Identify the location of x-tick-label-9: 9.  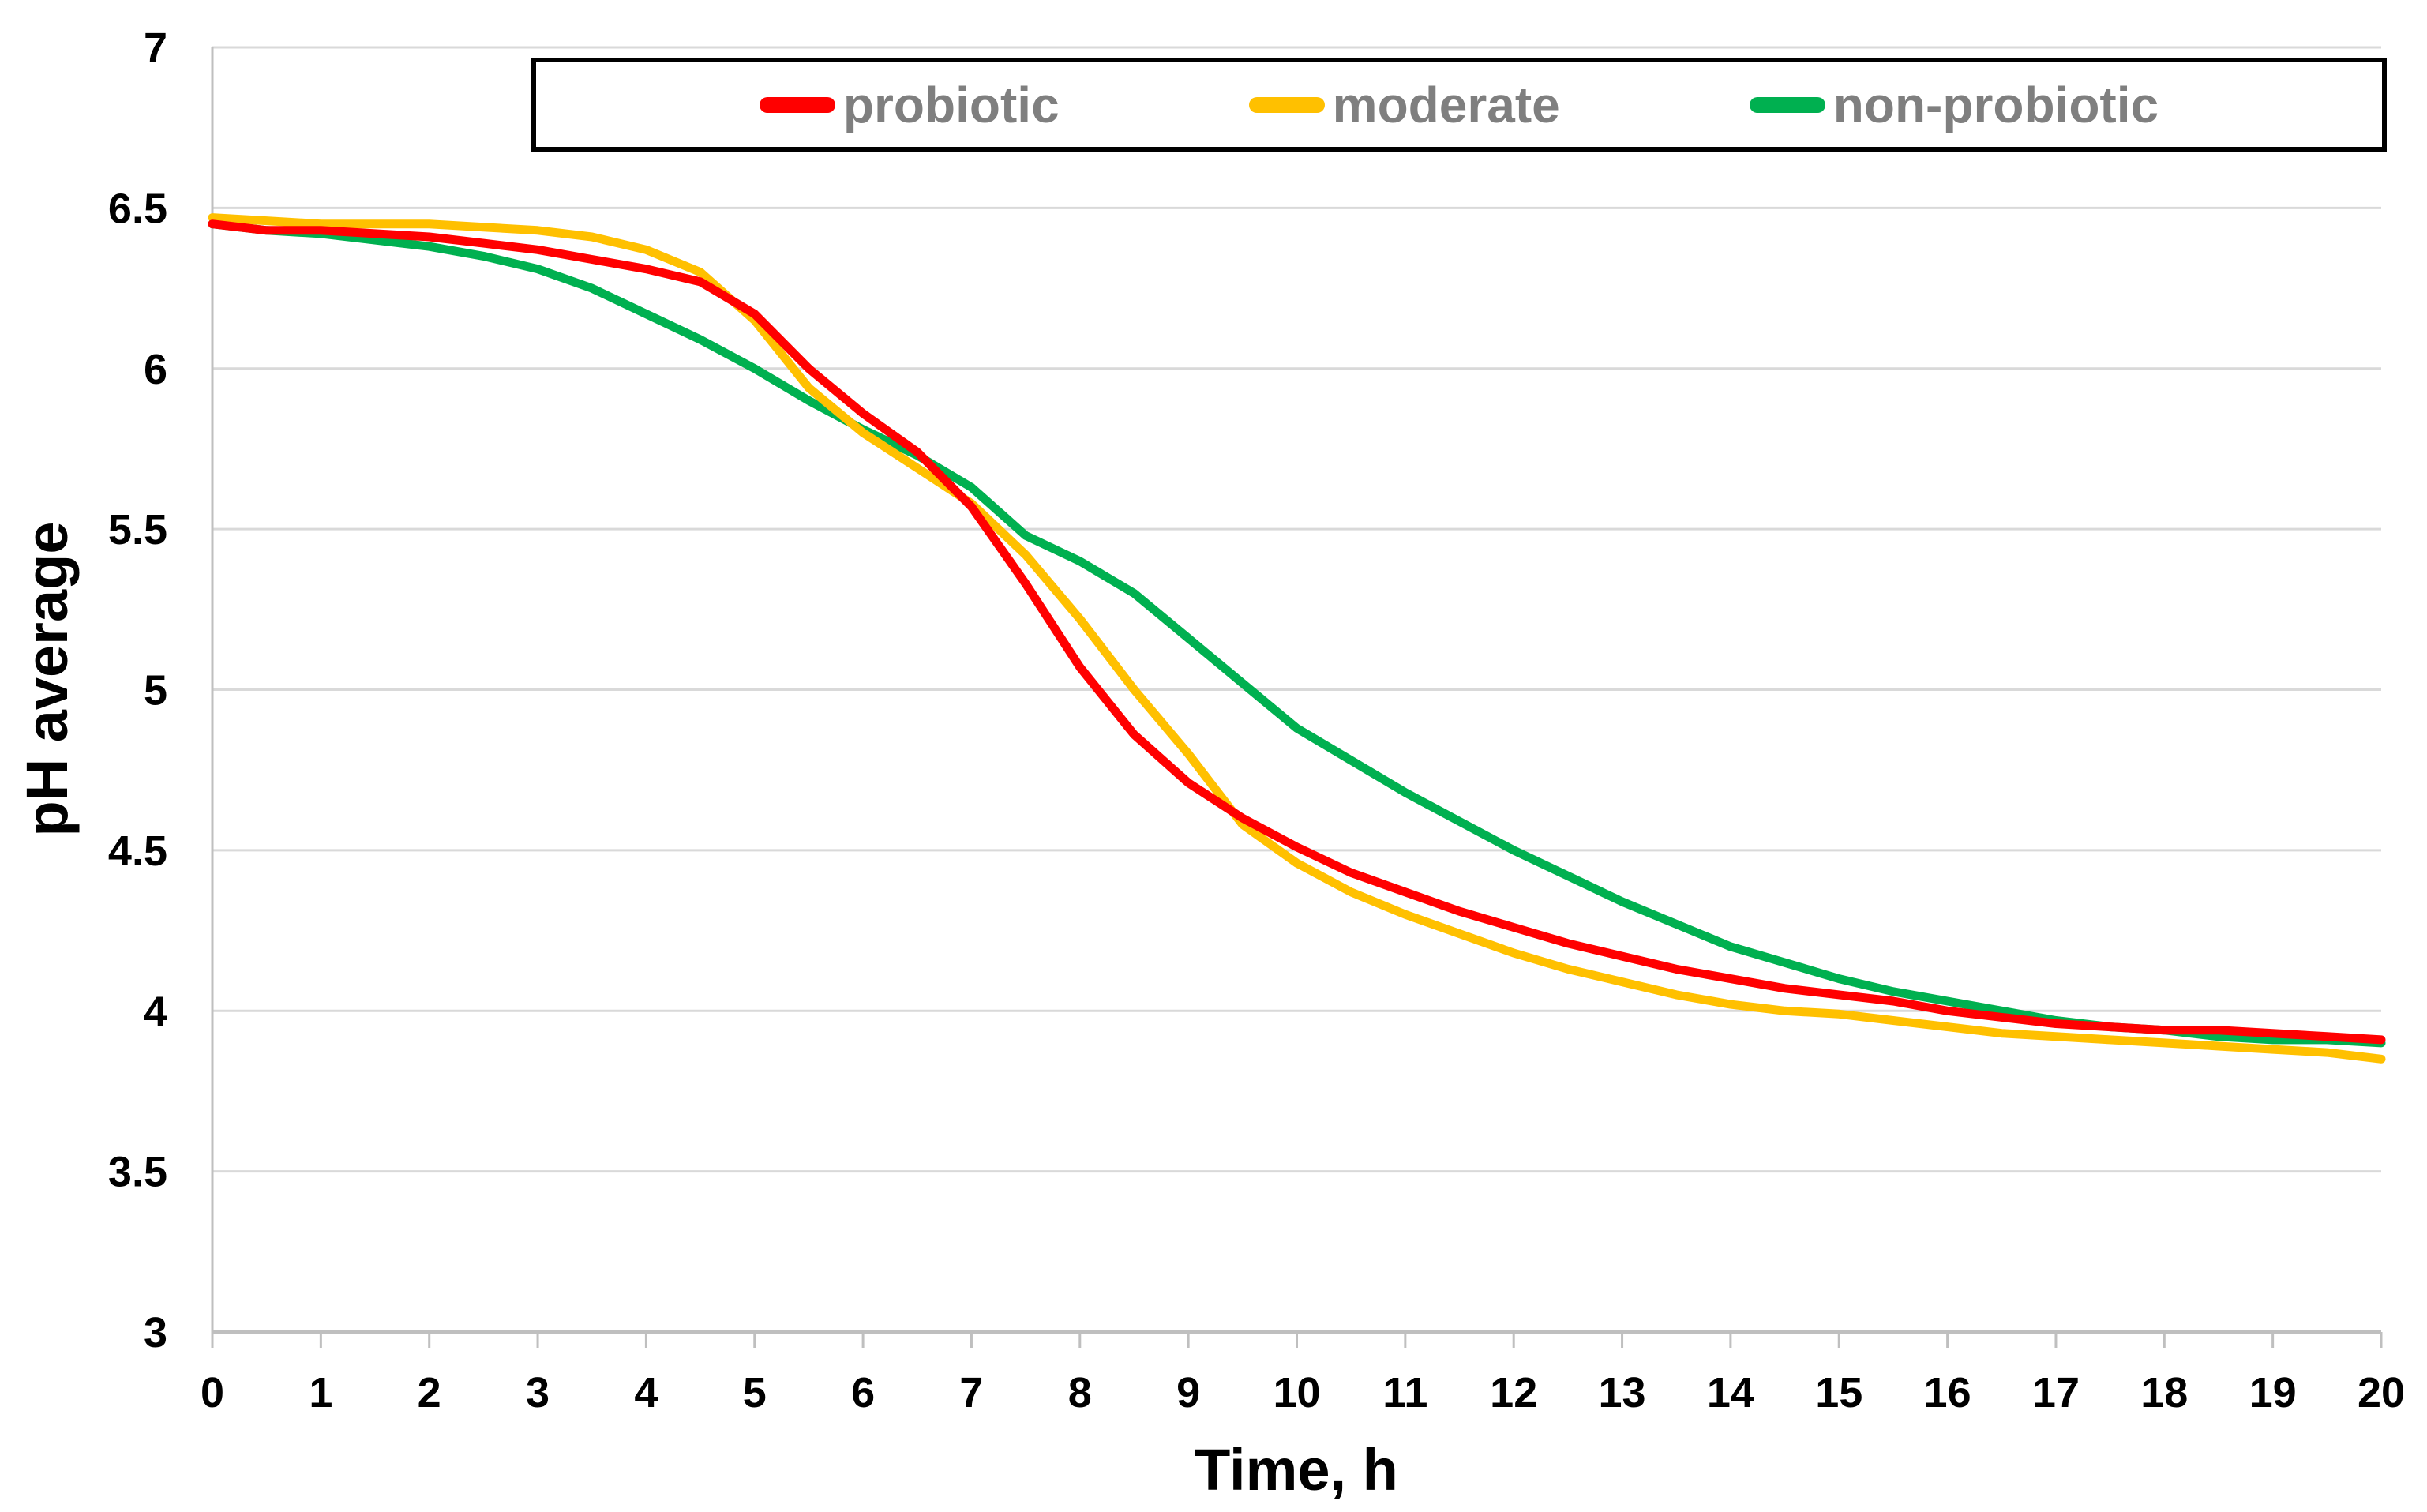
(1188, 1392).